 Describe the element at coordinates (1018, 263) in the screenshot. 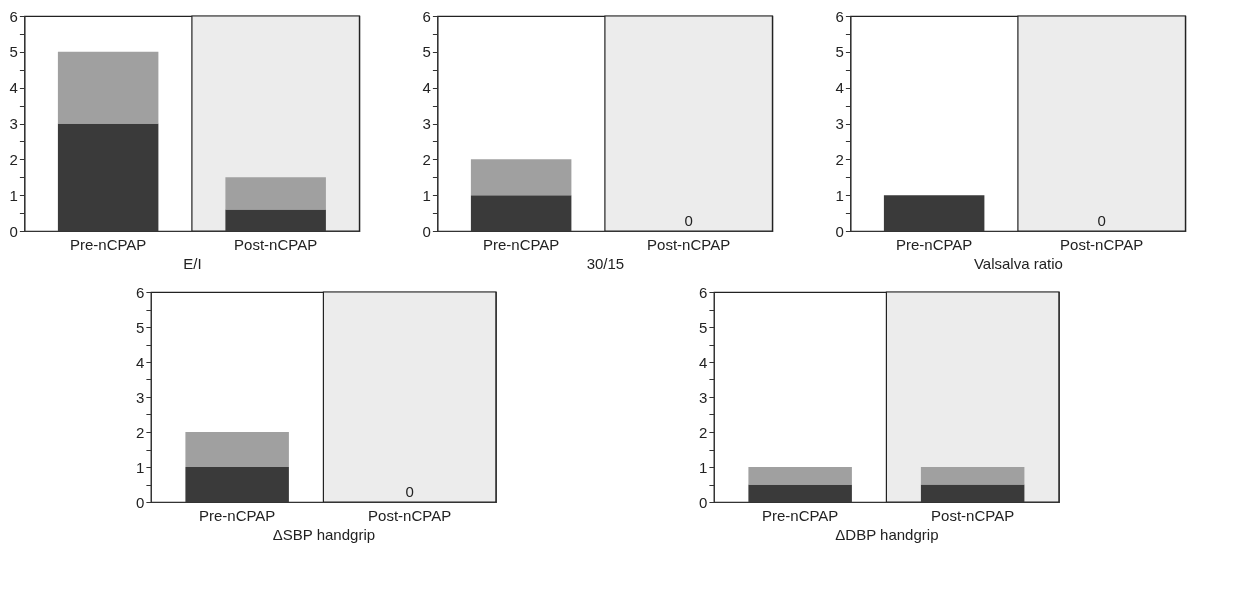

I see `x-axis-title: Valsalva ratio` at that location.